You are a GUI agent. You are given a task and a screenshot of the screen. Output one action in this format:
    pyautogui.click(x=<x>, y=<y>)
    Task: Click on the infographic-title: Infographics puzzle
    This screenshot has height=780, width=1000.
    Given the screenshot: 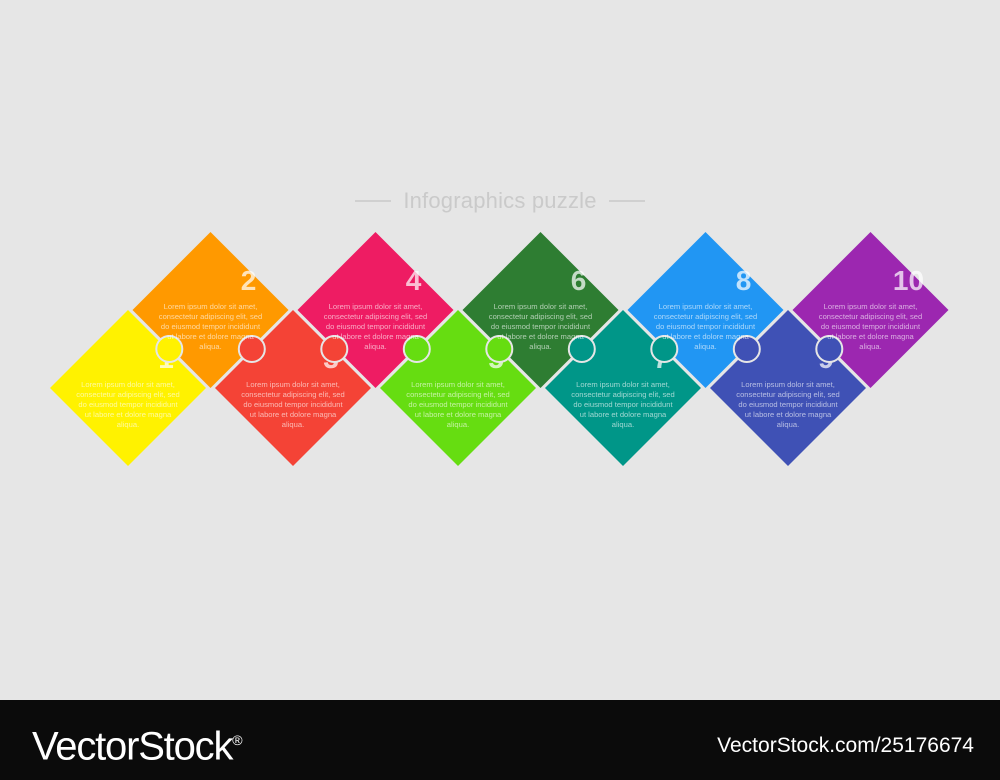 What is the action you would take?
    pyautogui.click(x=500, y=200)
    